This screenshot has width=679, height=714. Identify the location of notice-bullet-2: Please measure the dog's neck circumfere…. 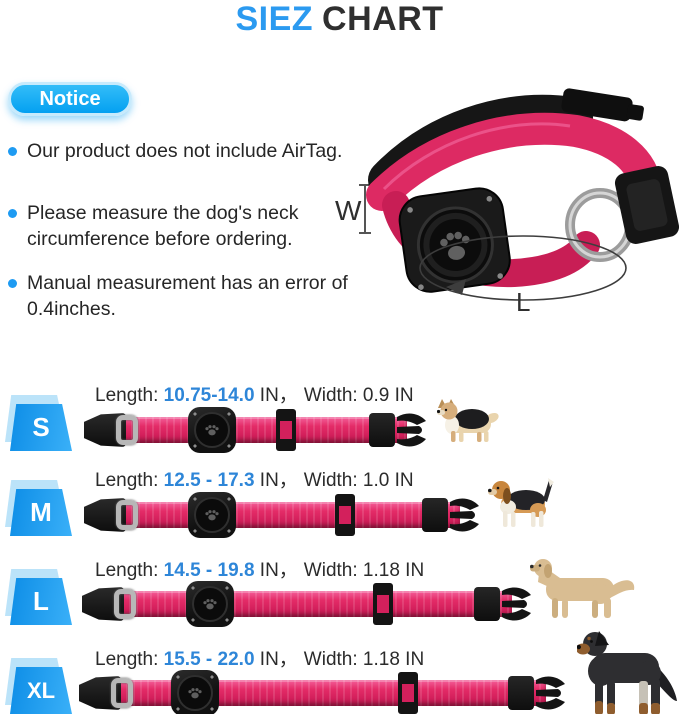
(184, 226).